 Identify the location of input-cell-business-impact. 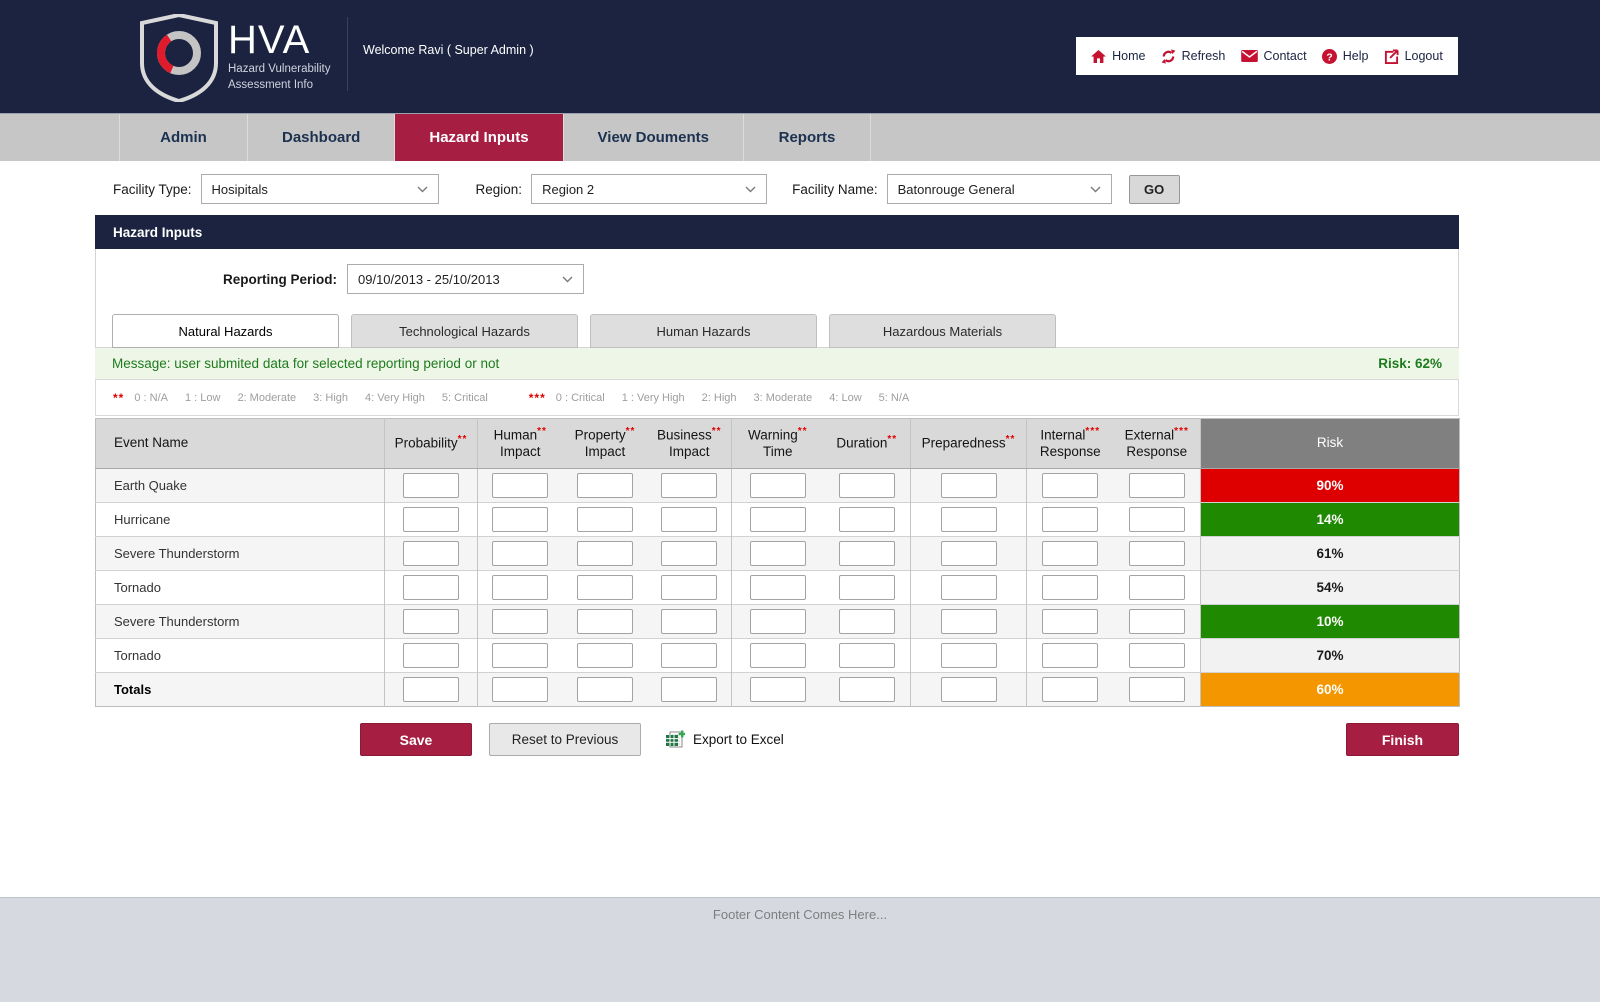
(689, 553).